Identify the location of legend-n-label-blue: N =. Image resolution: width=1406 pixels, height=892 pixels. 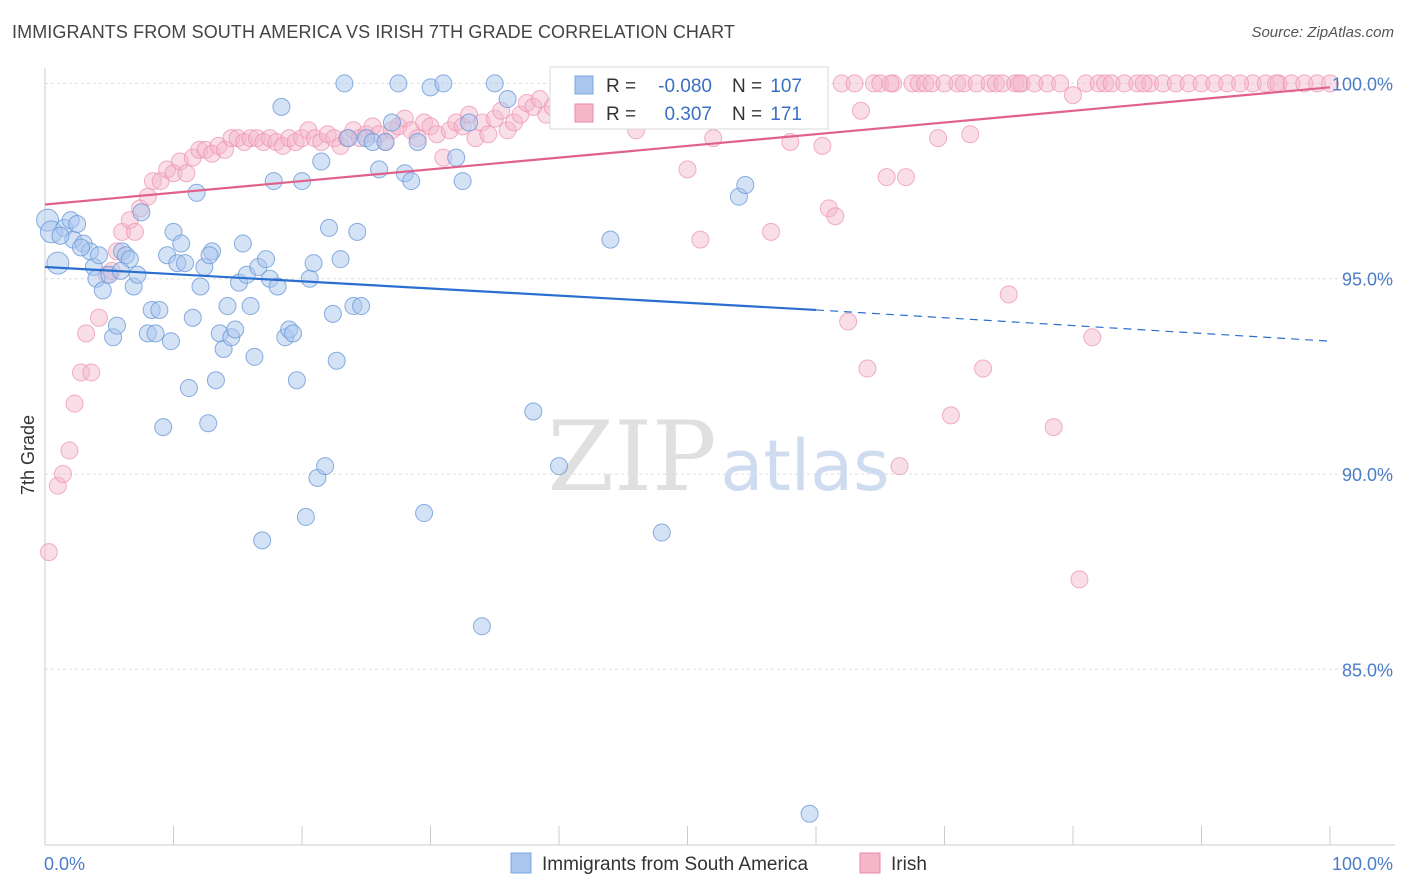
(747, 86).